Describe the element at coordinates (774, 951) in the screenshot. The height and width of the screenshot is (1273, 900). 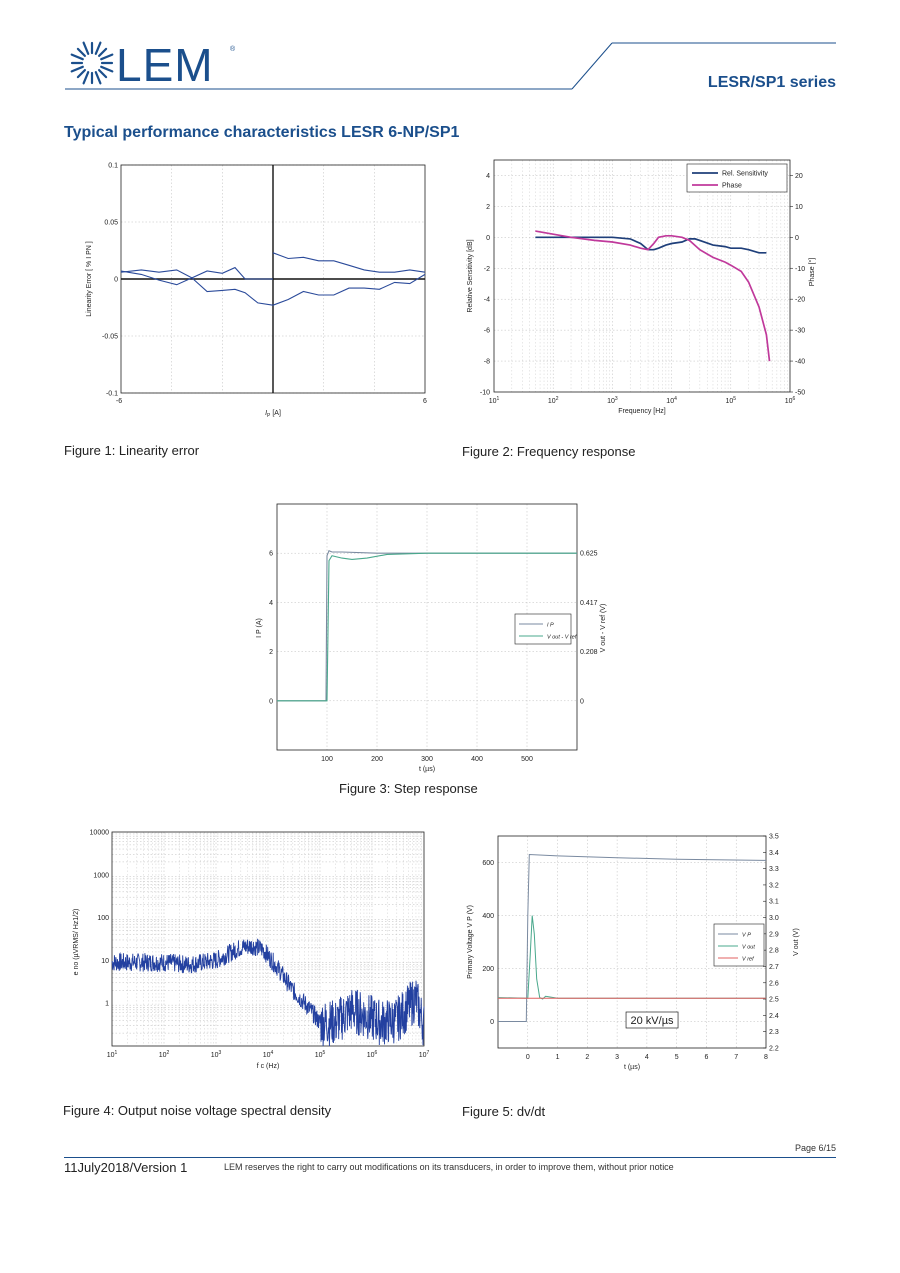
I see `y2-tick-label: 2.8` at that location.